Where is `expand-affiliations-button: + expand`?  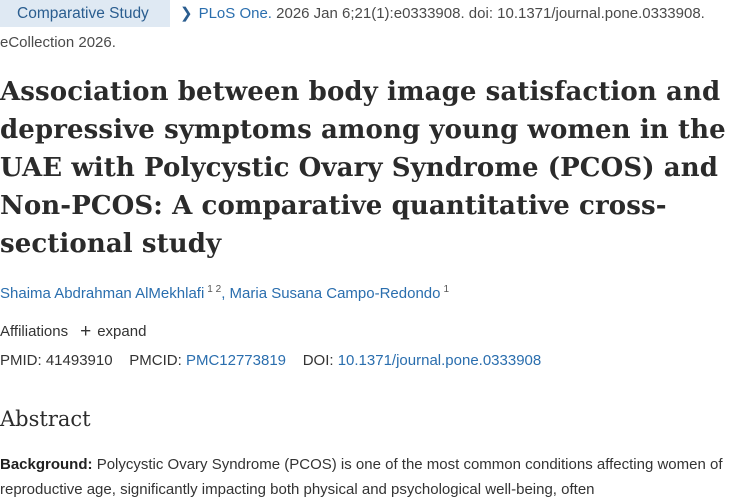 expand-affiliations-button: + expand is located at coordinates (113, 331).